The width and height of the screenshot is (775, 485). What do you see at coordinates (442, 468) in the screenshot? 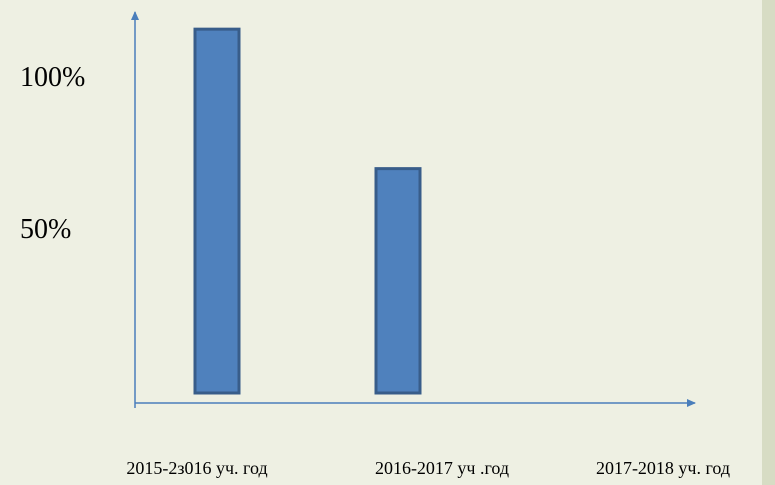
I see `x-tick-label: 2016-2017 уч .год` at bounding box center [442, 468].